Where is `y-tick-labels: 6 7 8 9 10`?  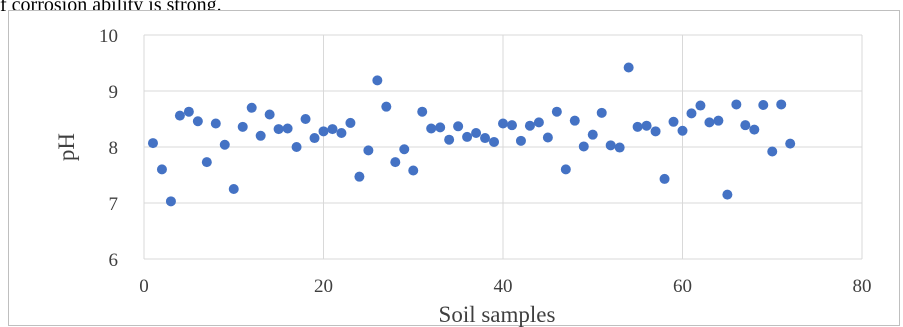
y-tick-labels: 6 7 8 9 10 is located at coordinates (108, 148).